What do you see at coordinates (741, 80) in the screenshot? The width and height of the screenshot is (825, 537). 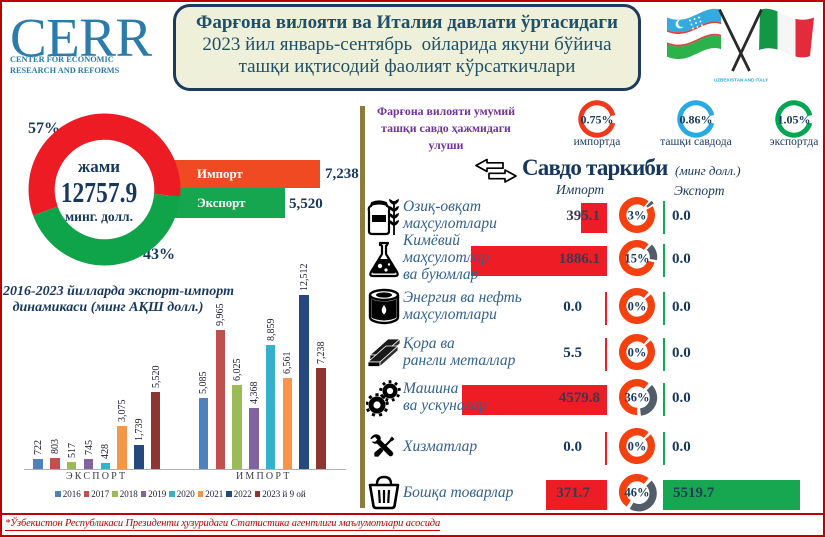 I see `svg-text: UZBEKISTAN AND ITALY` at bounding box center [741, 80].